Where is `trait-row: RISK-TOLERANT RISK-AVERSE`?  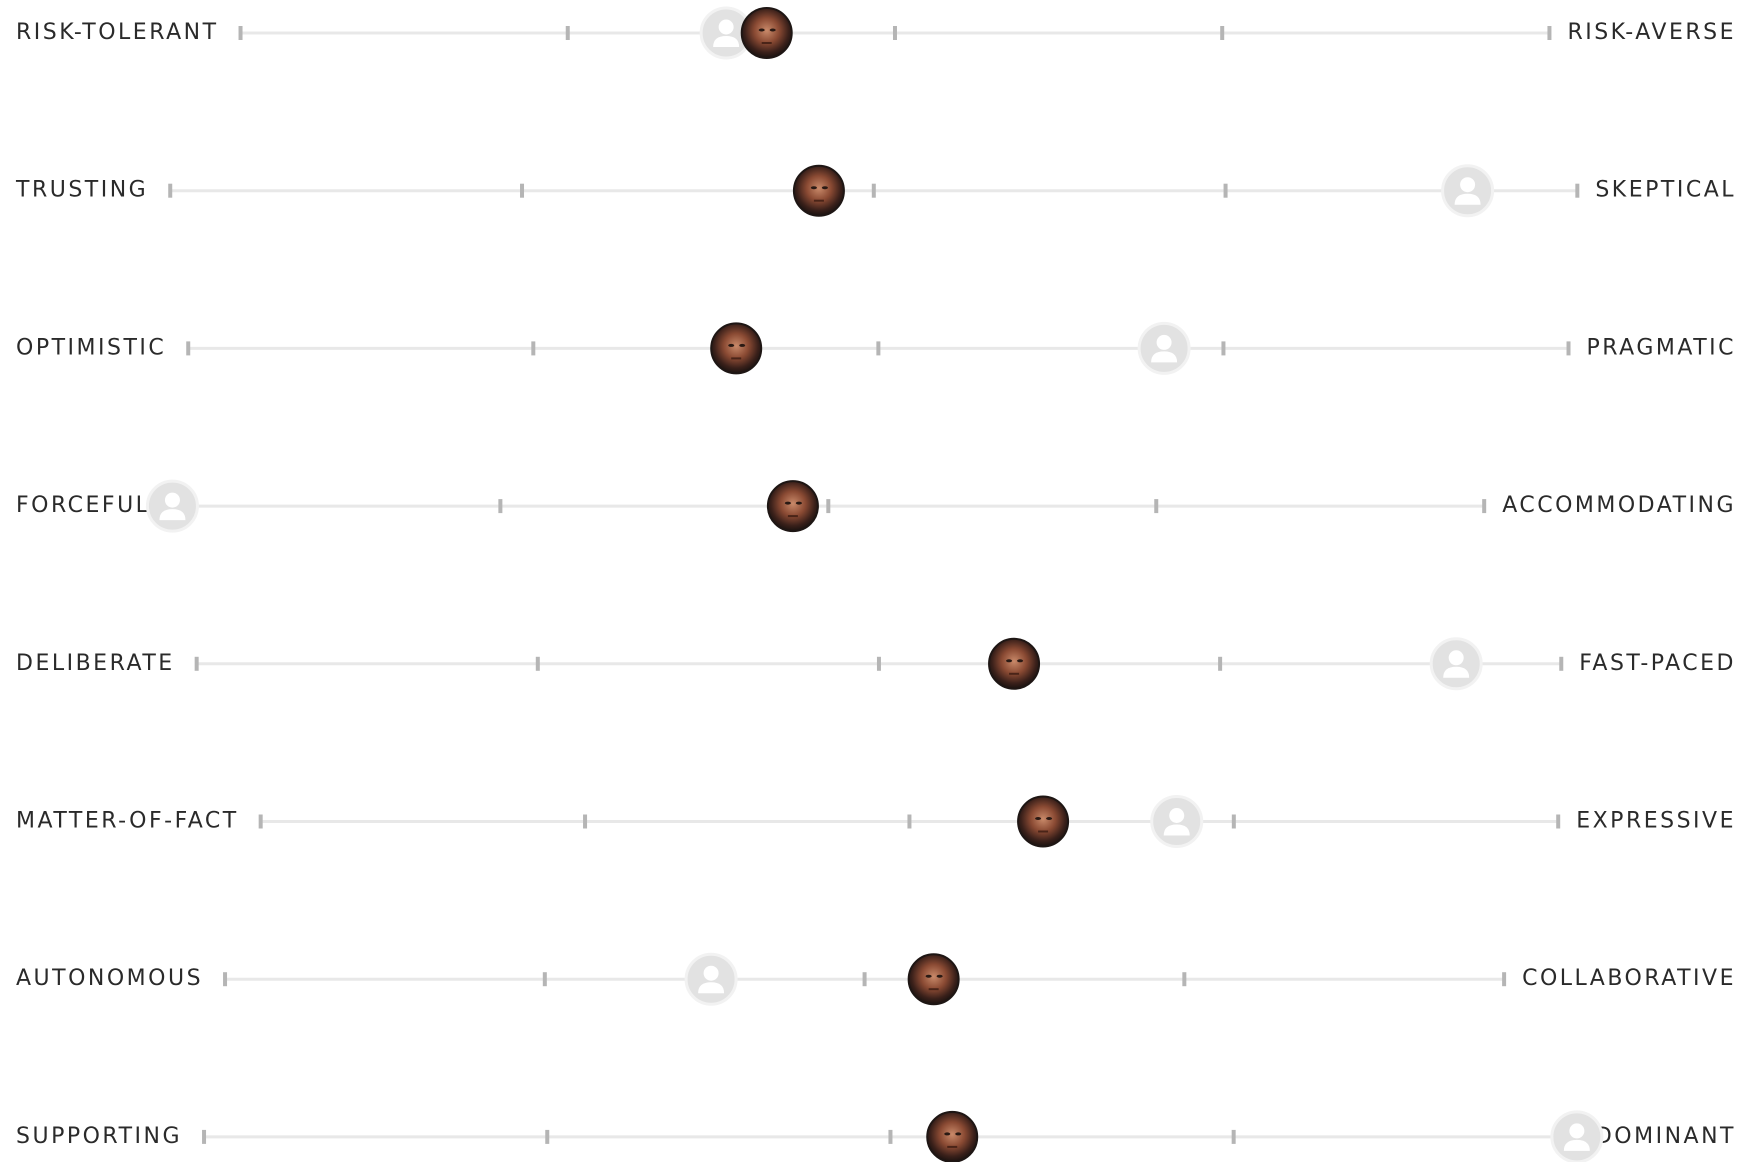
trait-row: RISK-TOLERANT RISK-AVERSE is located at coordinates (875, 33).